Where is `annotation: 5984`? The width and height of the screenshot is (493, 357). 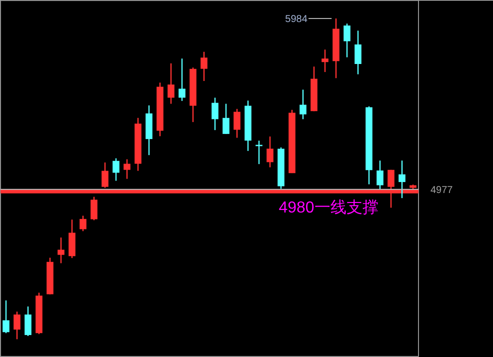
annotation: 5984 is located at coordinates (296, 19).